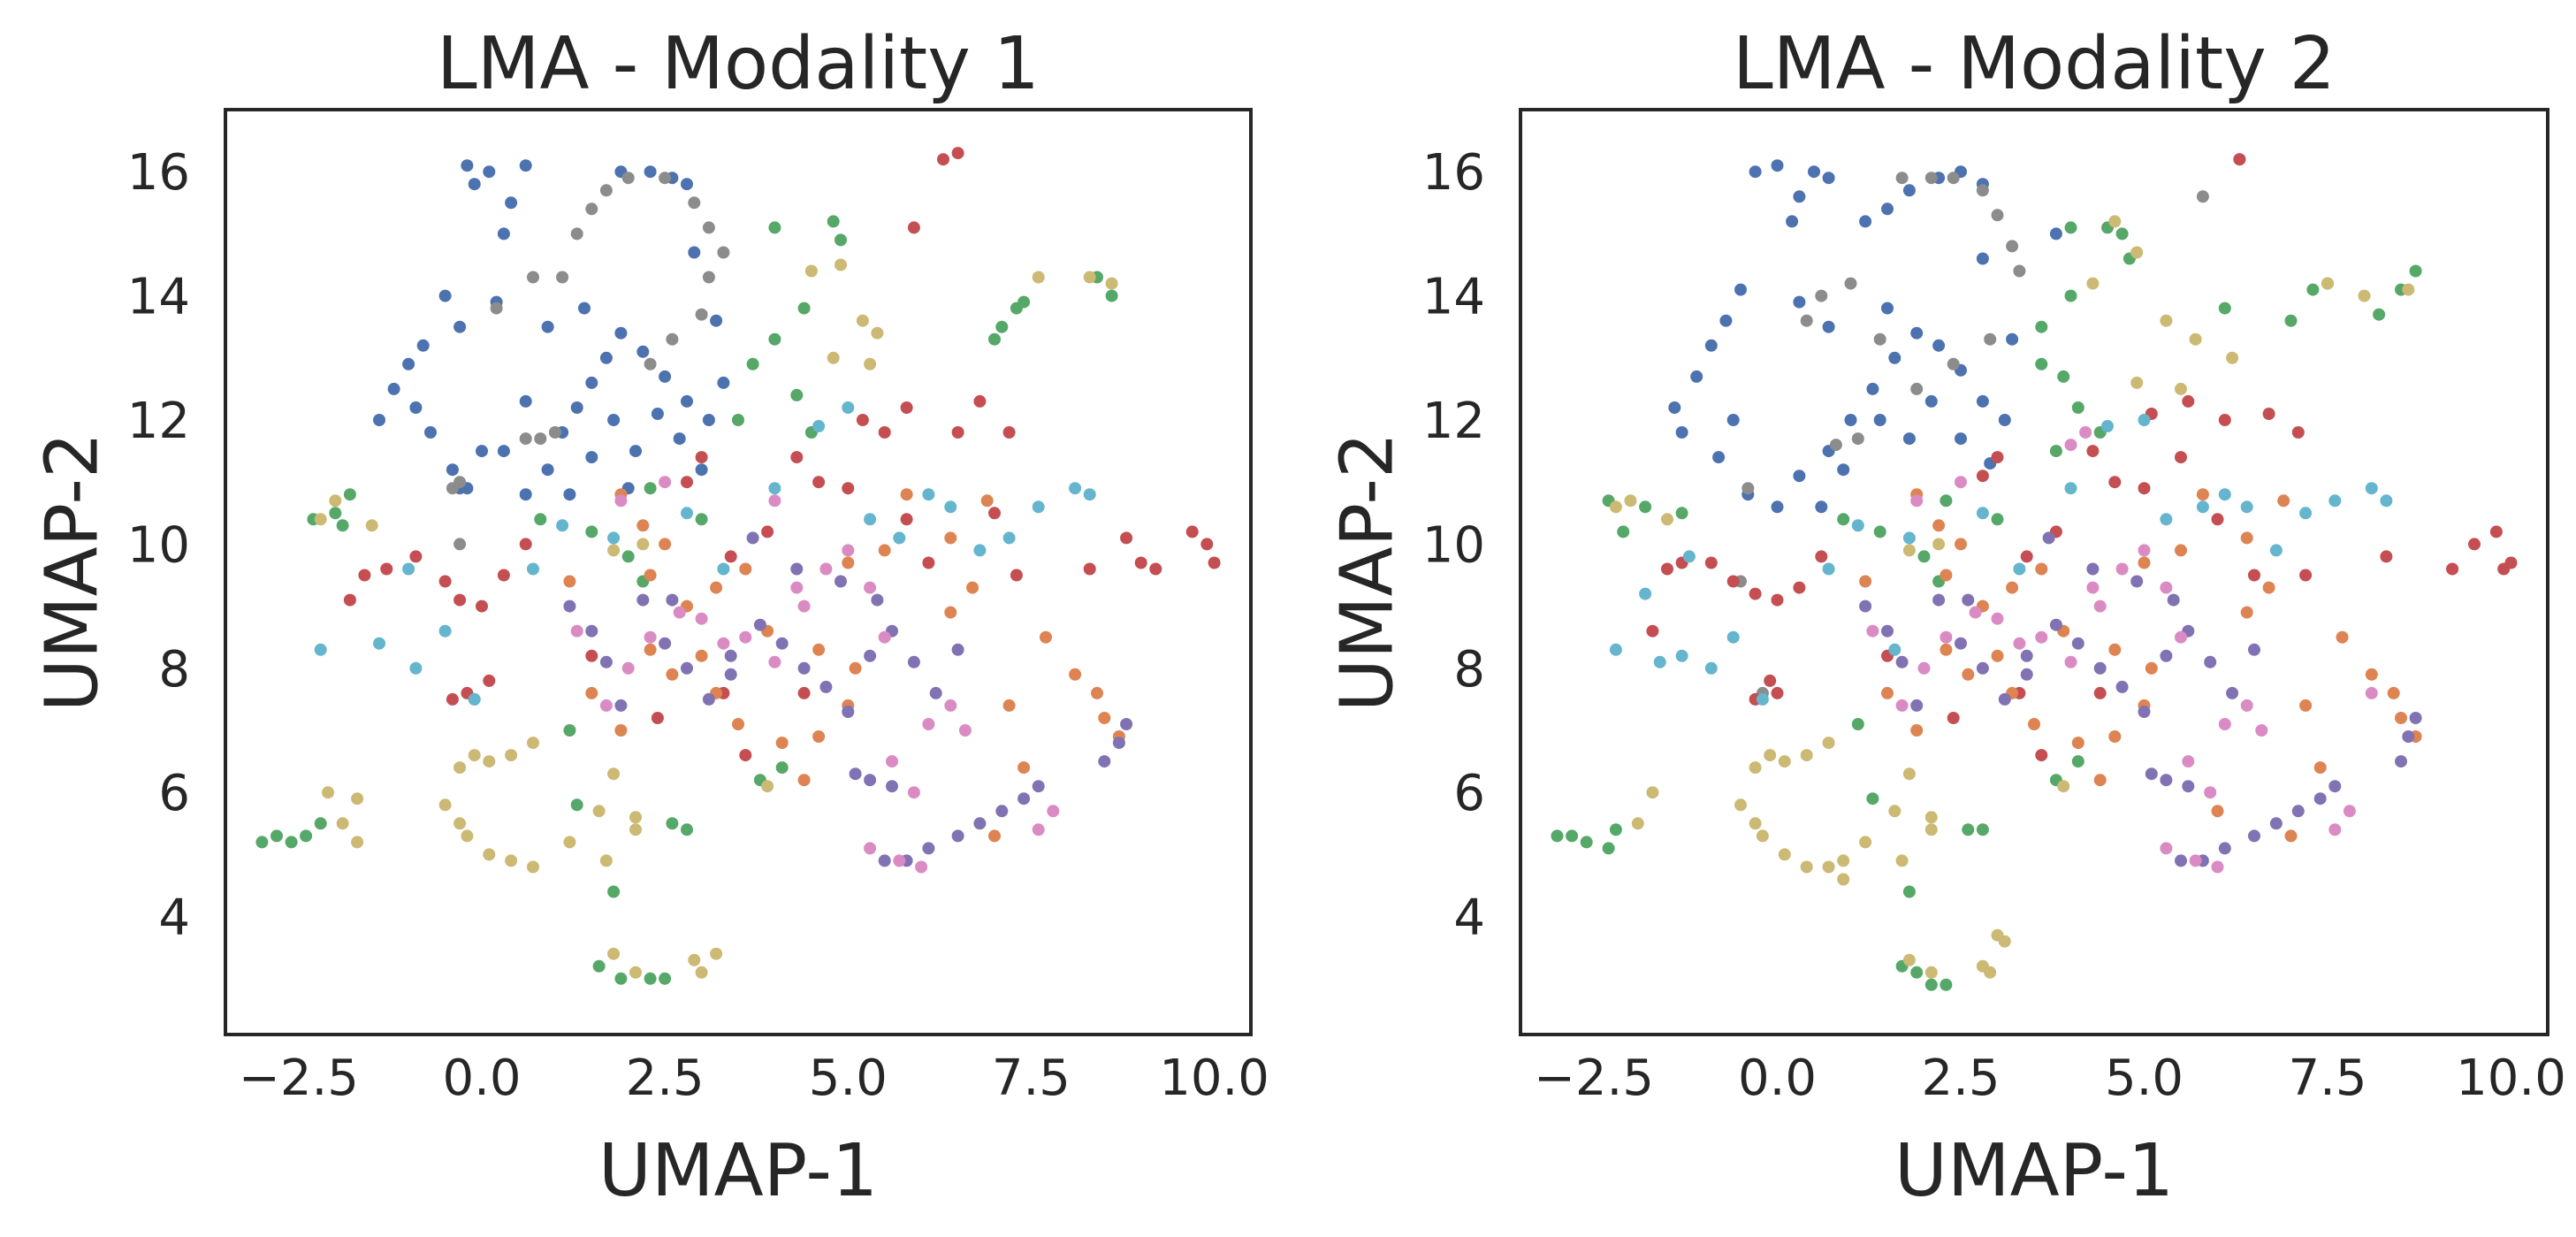  I want to click on chart-title: LMA - Modality 1, so click(738, 64).